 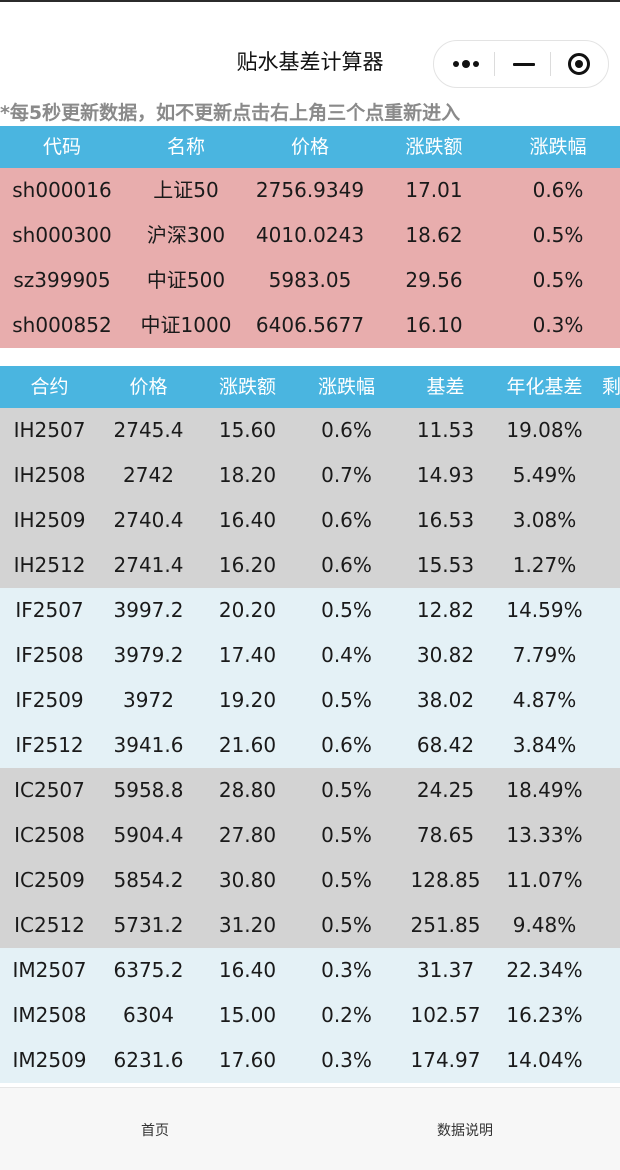 I want to click on table-cell: 4.87%, so click(x=544, y=700).